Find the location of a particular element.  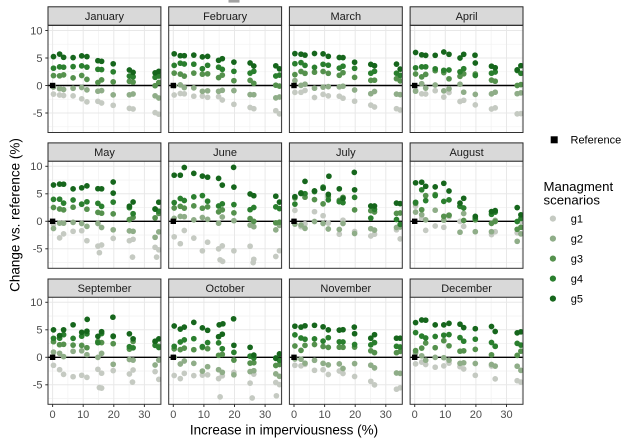

svg-text: January is located at coordinates (105, 17).